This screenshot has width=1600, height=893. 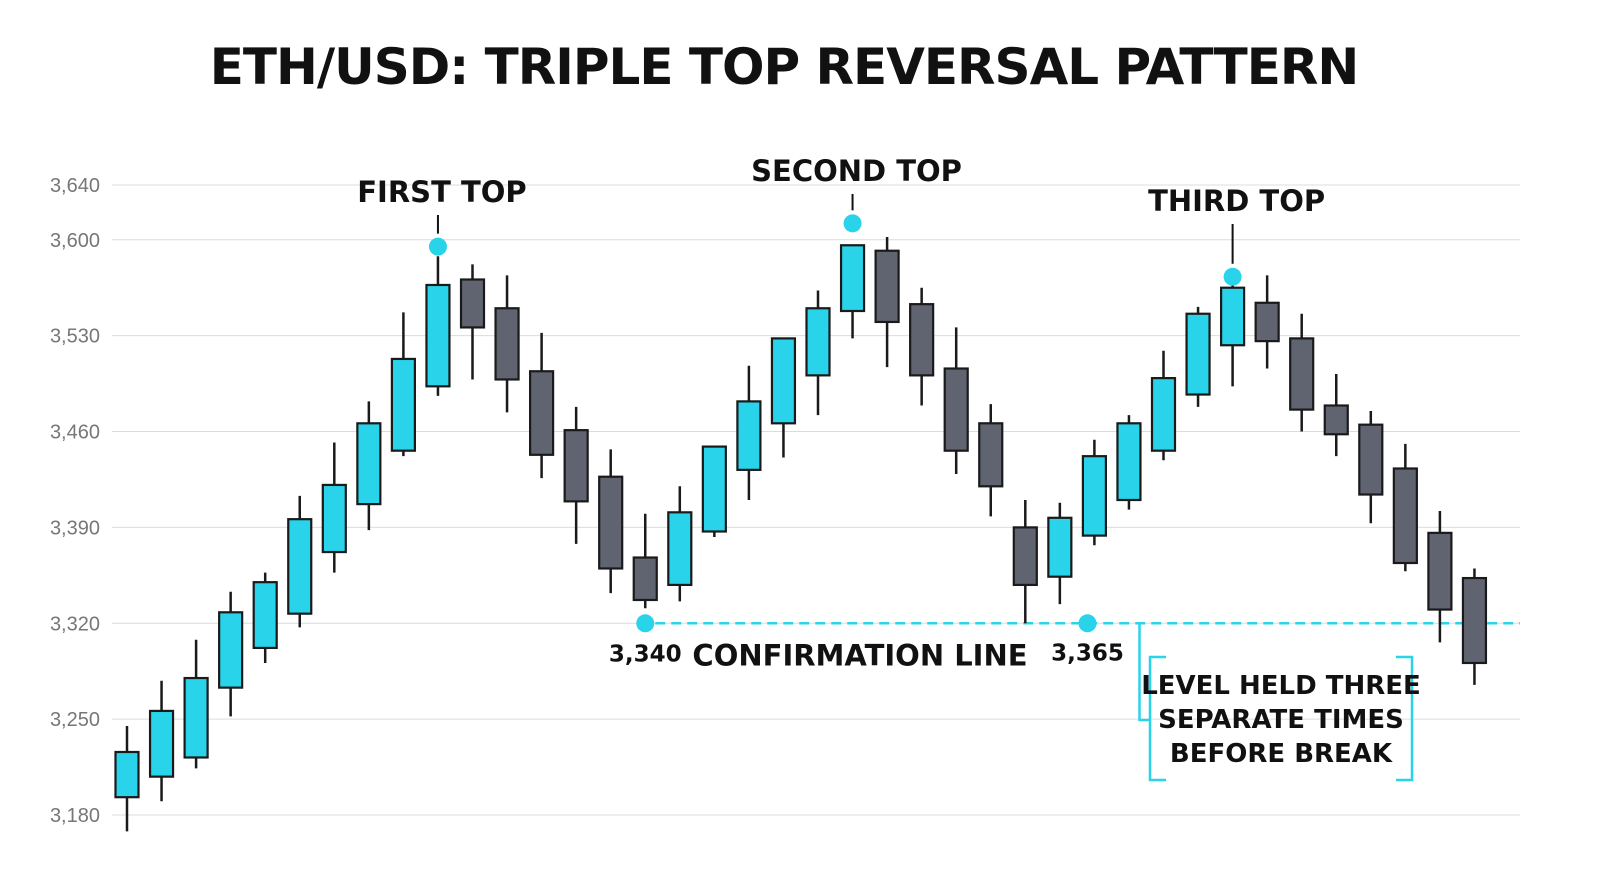 What do you see at coordinates (856, 171) in the screenshot?
I see `second-top-label: SECOND TOP` at bounding box center [856, 171].